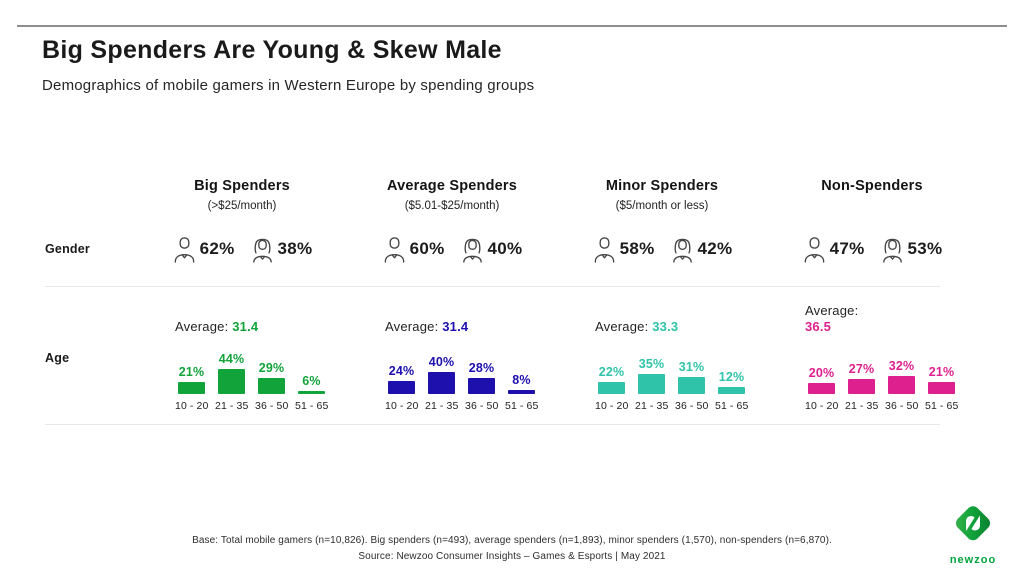  I want to click on column-title: Average Spenders, so click(452, 186).